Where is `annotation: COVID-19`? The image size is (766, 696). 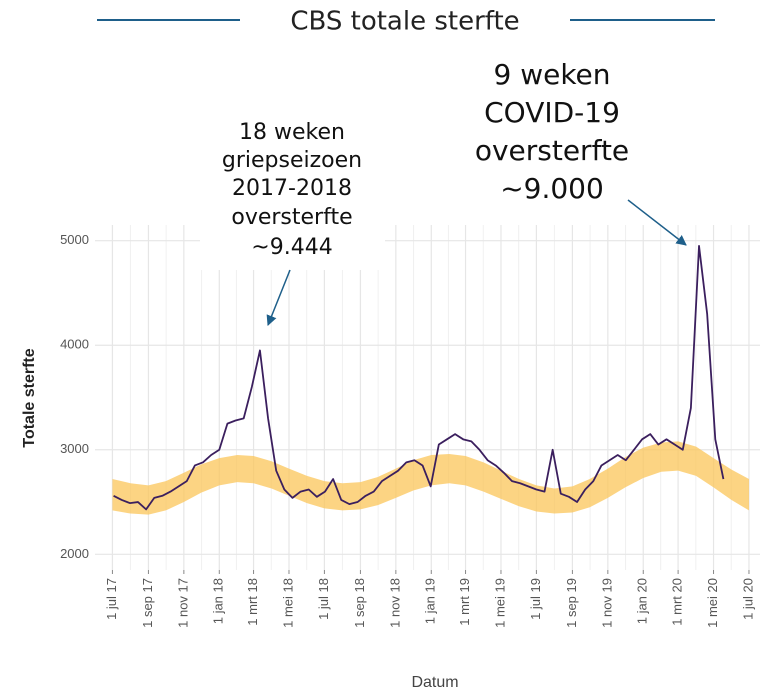 annotation: COVID-19 is located at coordinates (552, 112).